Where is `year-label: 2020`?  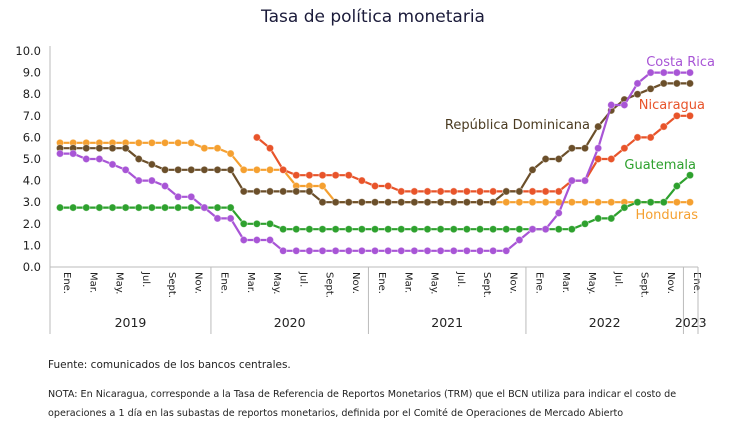 year-label: 2020 is located at coordinates (290, 322).